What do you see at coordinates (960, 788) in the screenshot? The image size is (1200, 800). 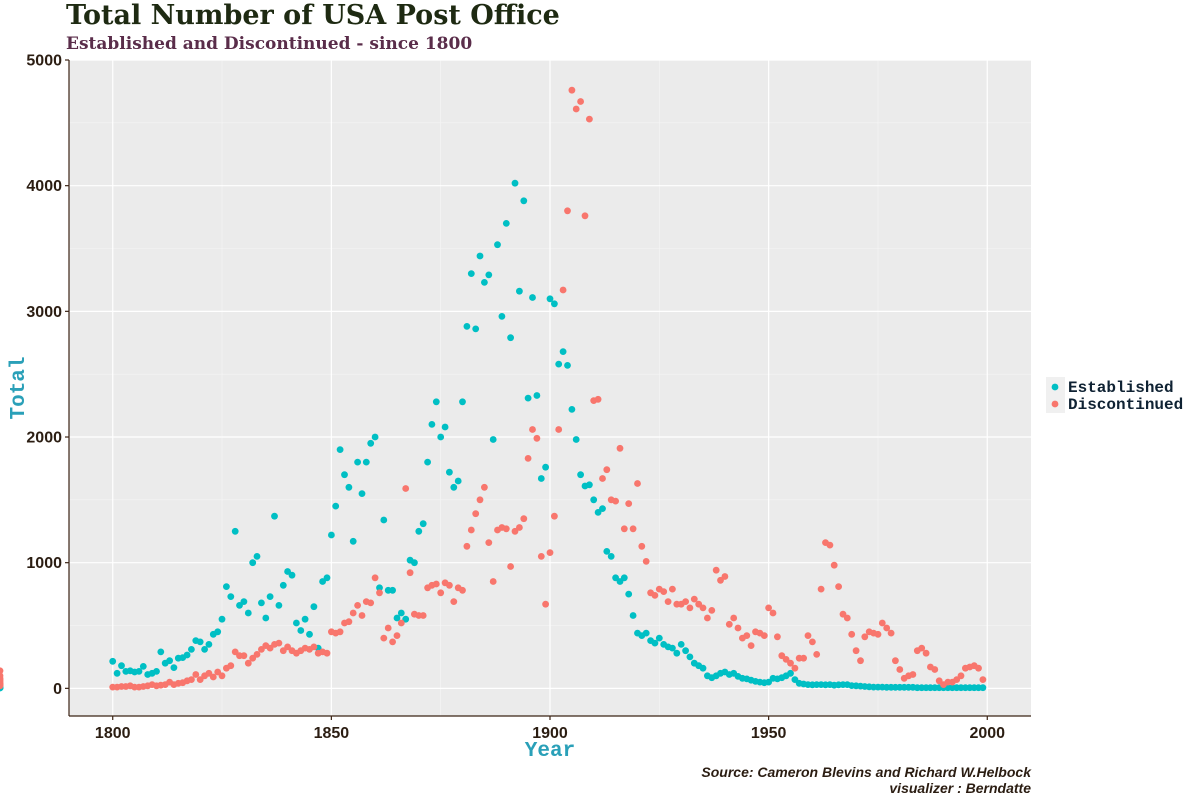 I see `caption-visualizer: visualizer : Berndatte` at bounding box center [960, 788].